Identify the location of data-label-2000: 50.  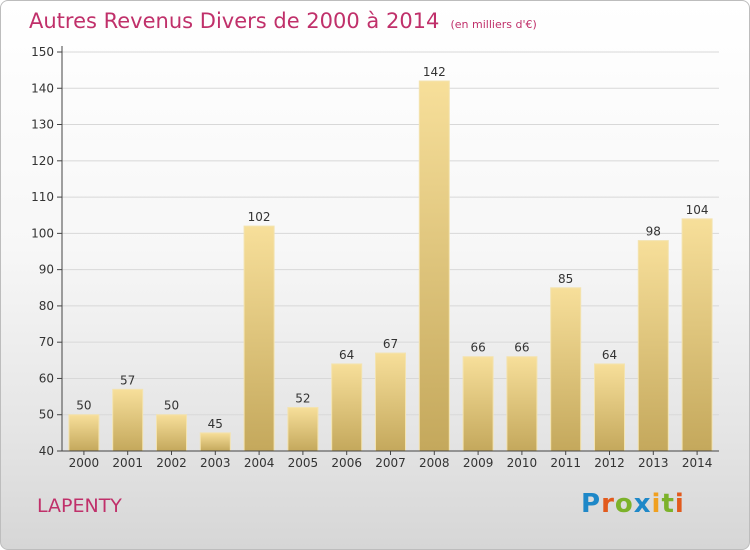
(83, 406).